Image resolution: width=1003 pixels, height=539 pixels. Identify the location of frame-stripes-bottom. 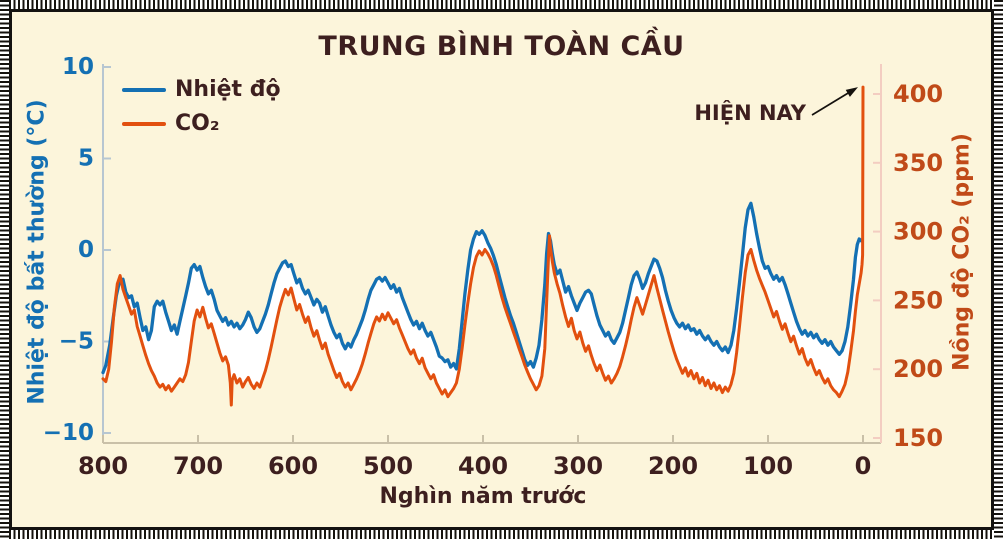
(501, 534).